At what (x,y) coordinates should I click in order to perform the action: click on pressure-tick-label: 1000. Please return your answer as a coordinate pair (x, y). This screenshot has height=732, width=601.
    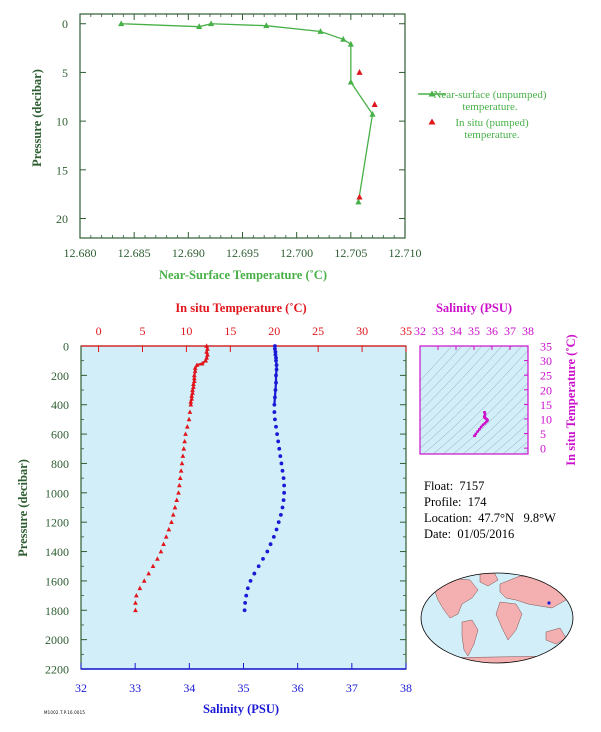
    Looking at the image, I should click on (57, 493).